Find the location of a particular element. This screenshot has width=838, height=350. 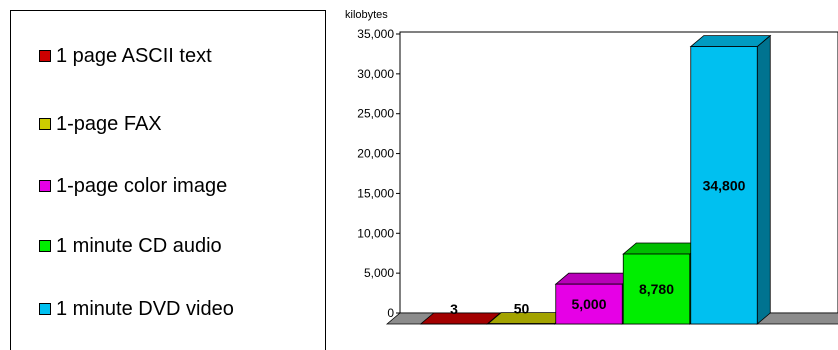

data-label: 3 is located at coordinates (454, 309).